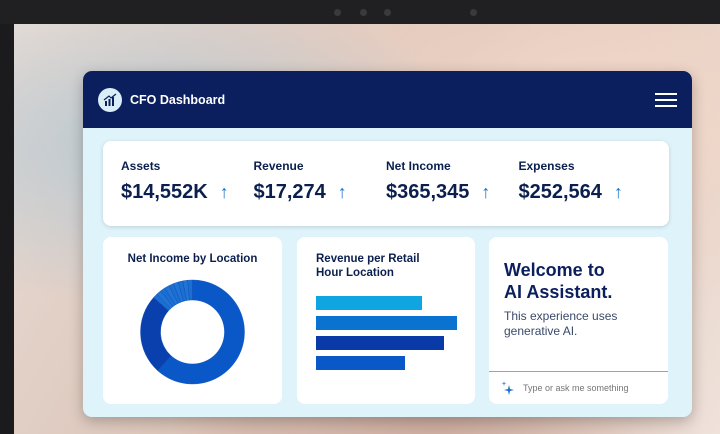  I want to click on title-line: Welcome to, so click(554, 270).